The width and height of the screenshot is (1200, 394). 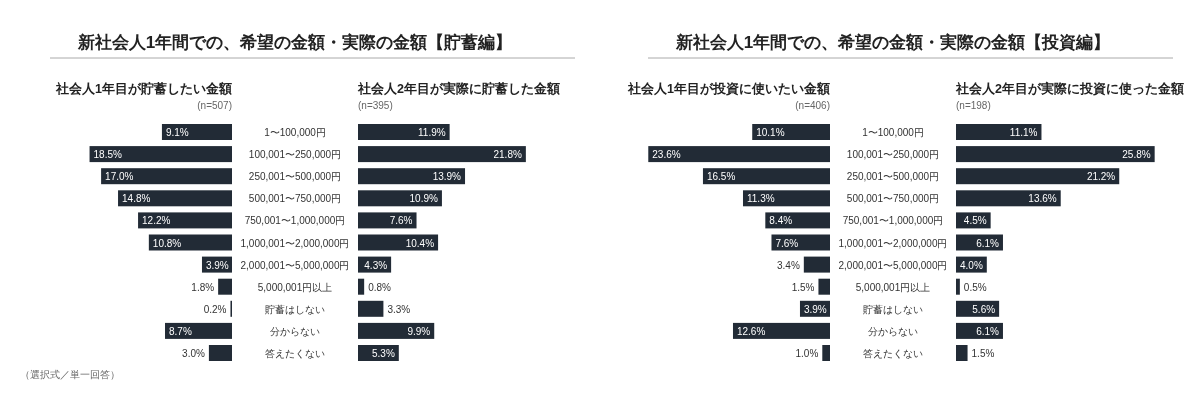 What do you see at coordinates (971, 265) in the screenshot?
I see `data-label: 4.0%` at bounding box center [971, 265].